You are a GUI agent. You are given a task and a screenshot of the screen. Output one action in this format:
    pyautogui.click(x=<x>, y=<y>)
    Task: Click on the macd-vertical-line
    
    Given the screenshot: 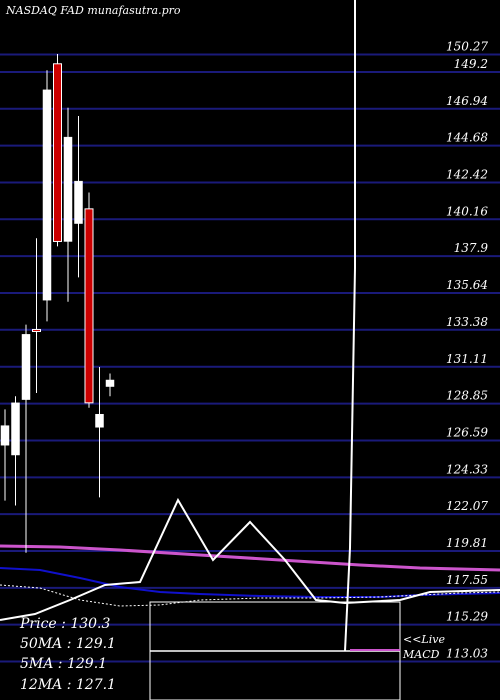 What is the action you would take?
    pyautogui.click(x=350, y=326)
    